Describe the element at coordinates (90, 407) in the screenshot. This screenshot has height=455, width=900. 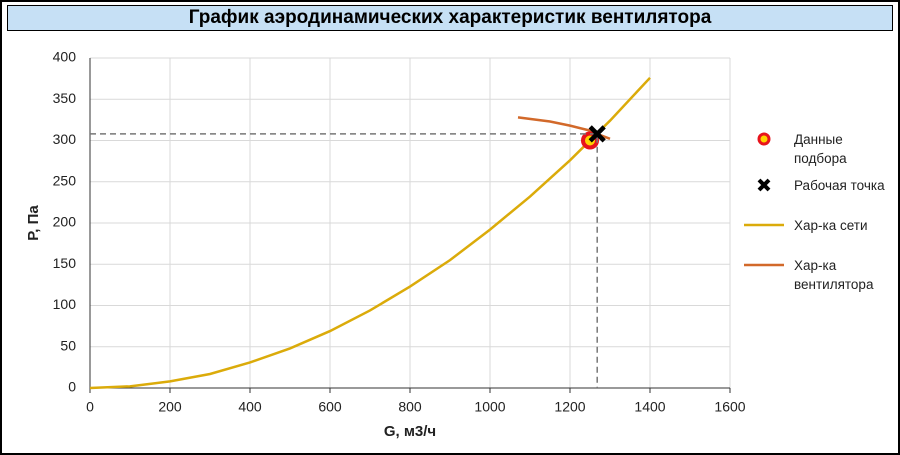
I see `x-tick-label: 0` at that location.